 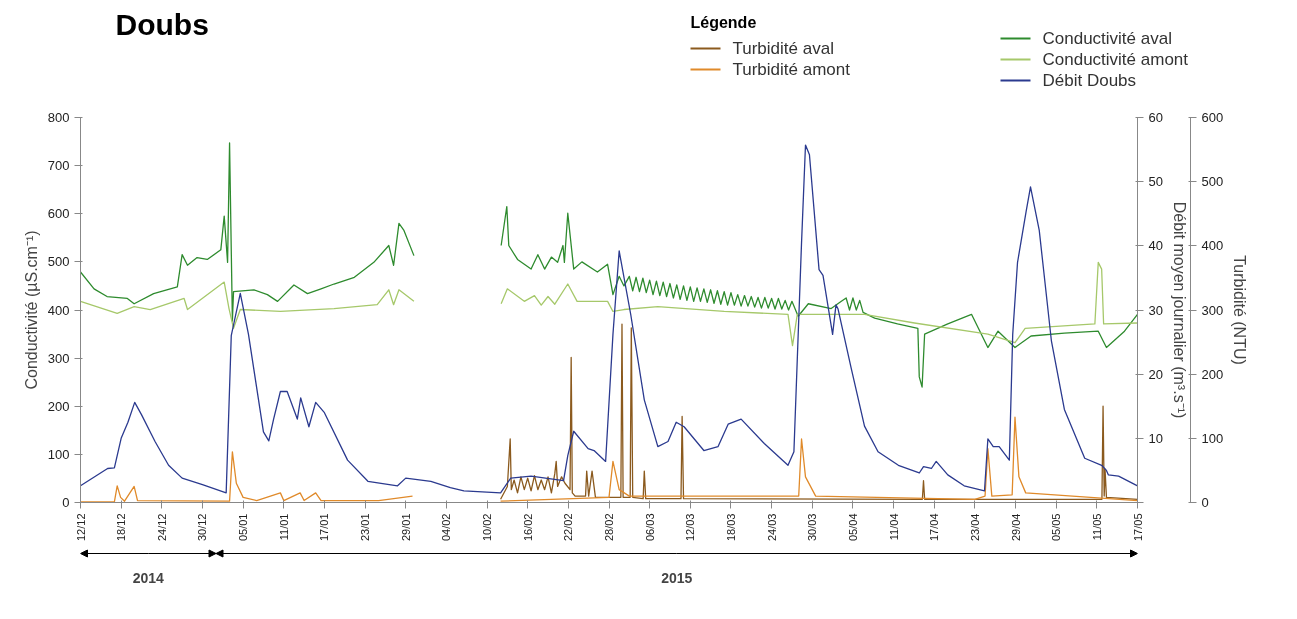 What do you see at coordinates (1115, 59) in the screenshot?
I see `legend-label: Conductivité amont` at bounding box center [1115, 59].